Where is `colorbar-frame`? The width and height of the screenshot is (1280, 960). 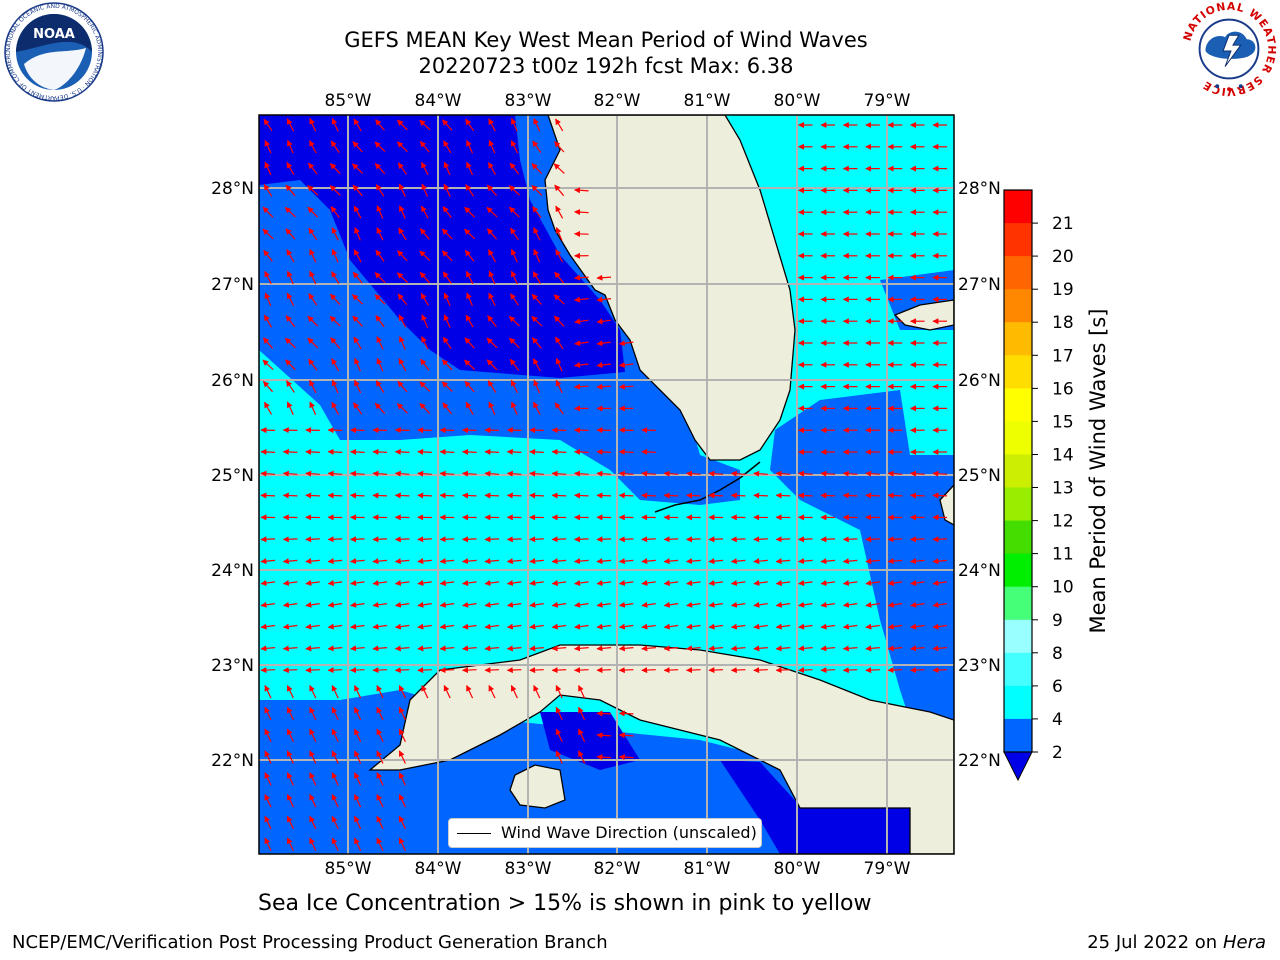
colorbar-frame is located at coordinates (1018, 471).